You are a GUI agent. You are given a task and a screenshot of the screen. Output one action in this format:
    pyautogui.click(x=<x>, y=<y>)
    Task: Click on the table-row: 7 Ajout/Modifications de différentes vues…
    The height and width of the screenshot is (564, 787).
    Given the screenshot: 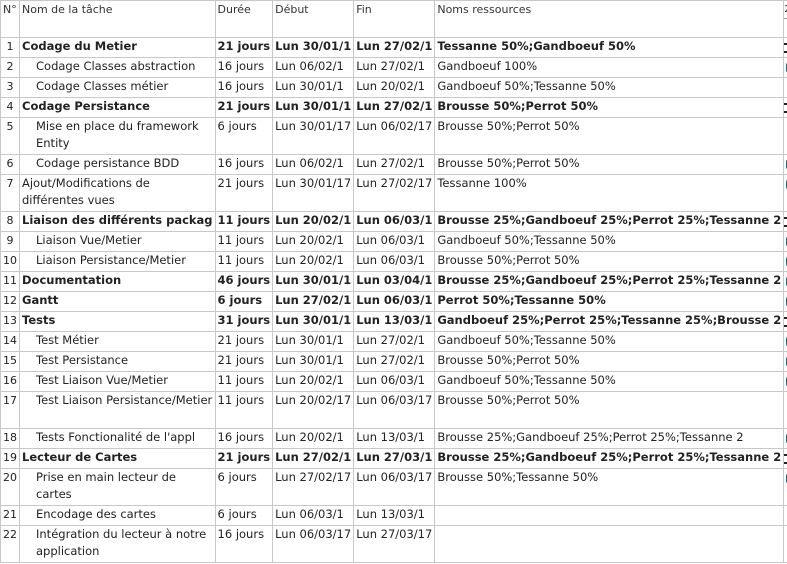 What is the action you would take?
    pyautogui.click(x=393, y=193)
    